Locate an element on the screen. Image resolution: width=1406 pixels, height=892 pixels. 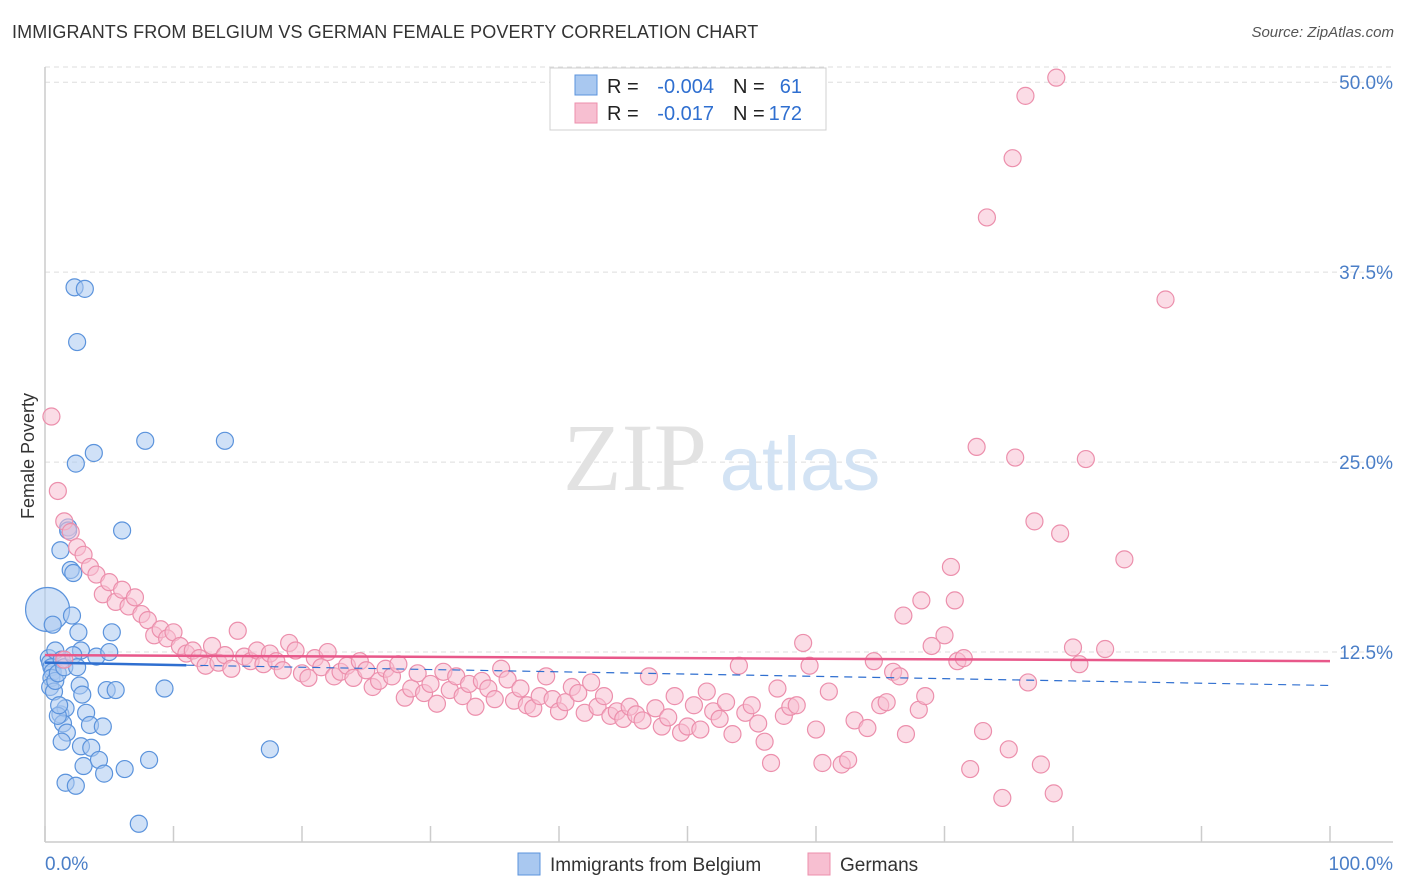
legend-label-germans: Germans is located at coordinates (879, 865).